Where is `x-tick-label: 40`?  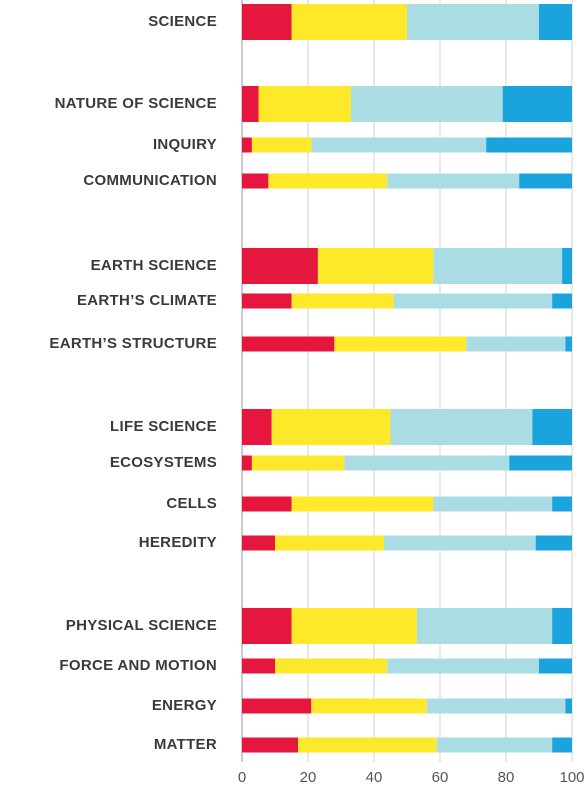 x-tick-label: 40 is located at coordinates (374, 777).